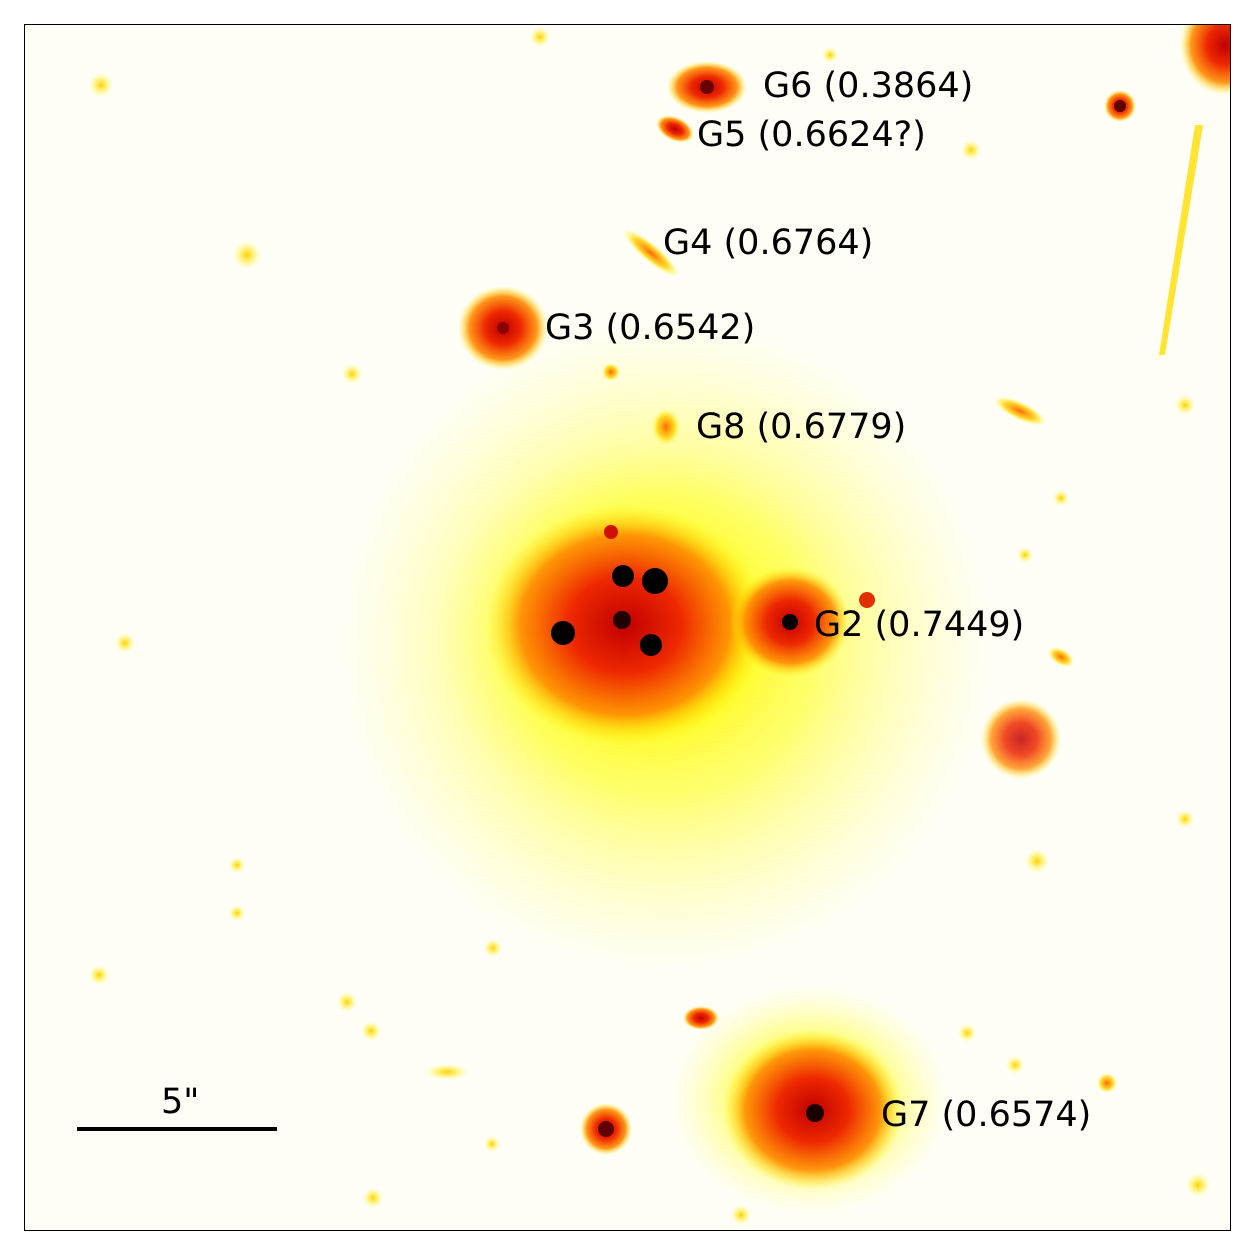  Describe the element at coordinates (675, 129) in the screenshot. I see `galaxy-g5` at that location.